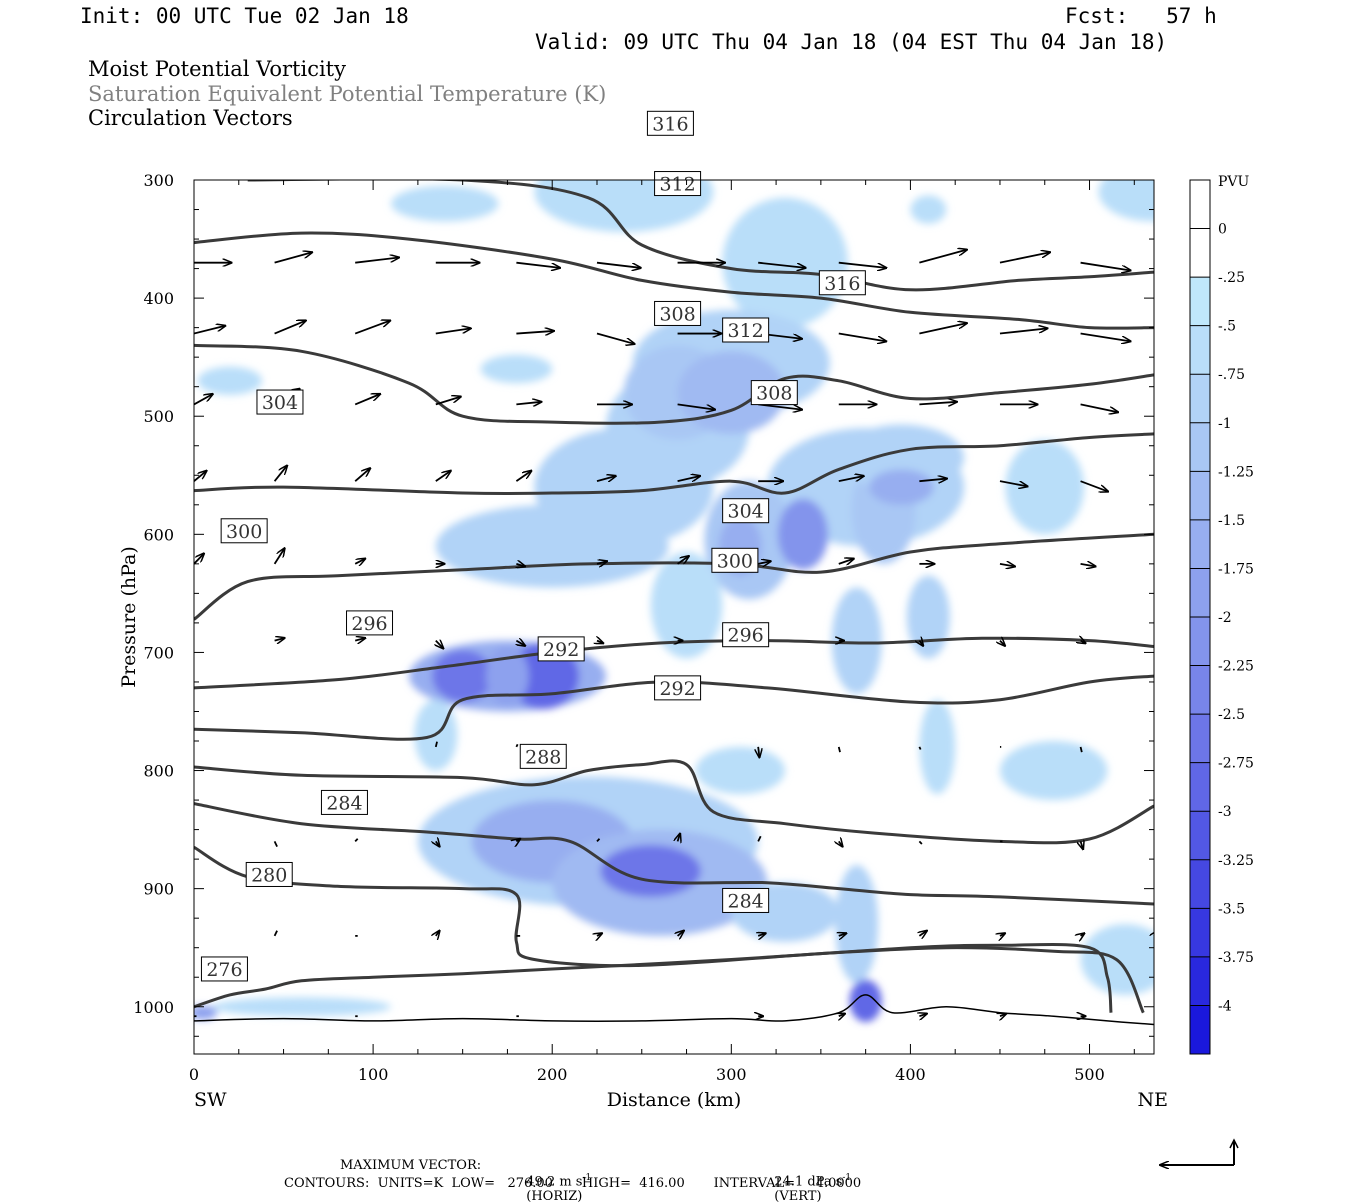 The image size is (1350, 1204). Describe the element at coordinates (674, 1100) in the screenshot. I see `x-axis-title: Distance (km)` at that location.